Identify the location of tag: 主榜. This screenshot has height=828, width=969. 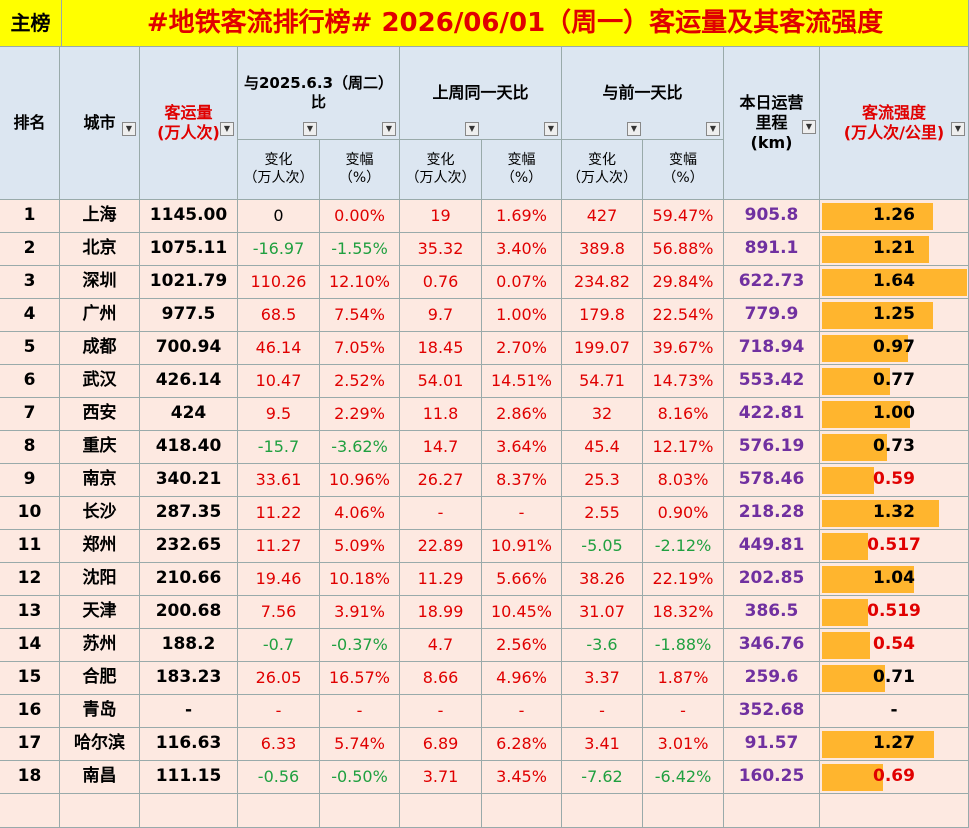
(31, 23).